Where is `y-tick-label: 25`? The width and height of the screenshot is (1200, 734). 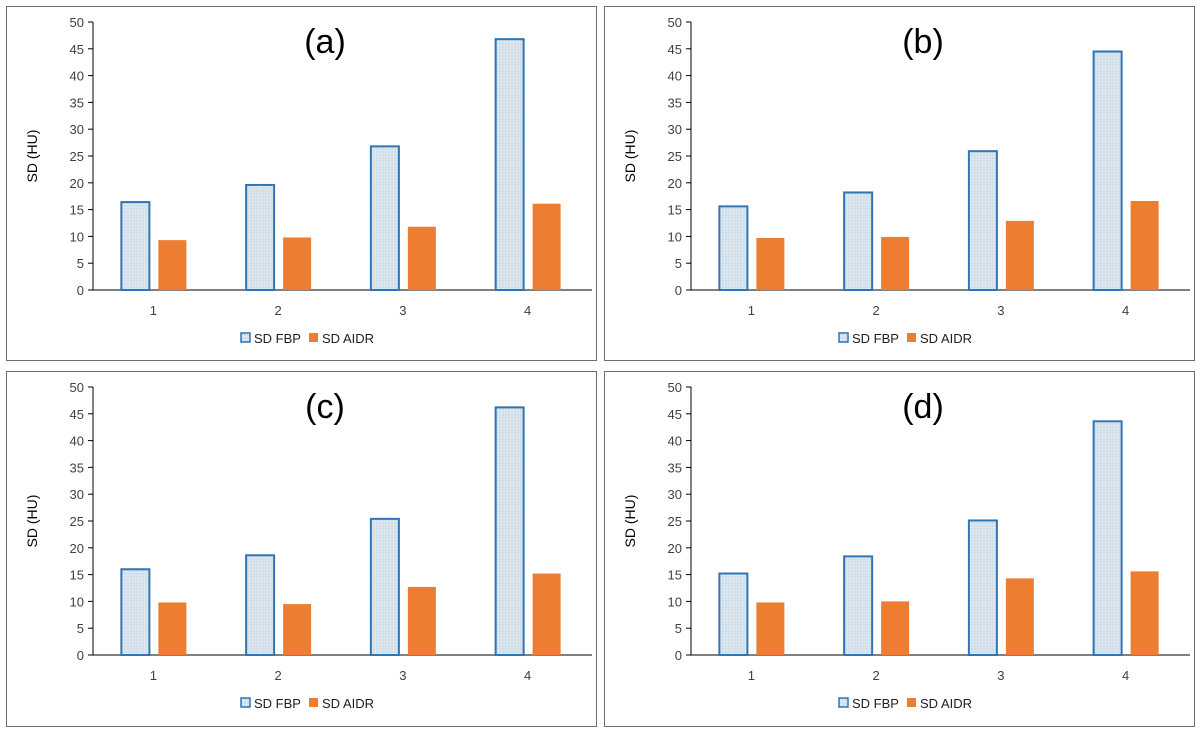 y-tick-label: 25 is located at coordinates (675, 156).